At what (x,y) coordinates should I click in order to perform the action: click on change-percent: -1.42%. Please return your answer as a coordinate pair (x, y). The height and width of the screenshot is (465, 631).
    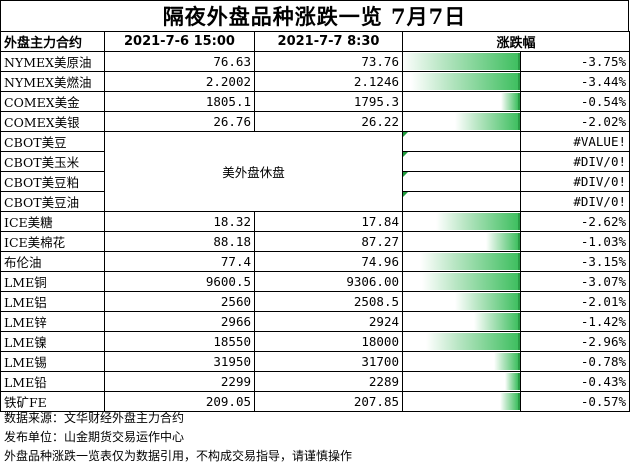
    Looking at the image, I should click on (575, 321).